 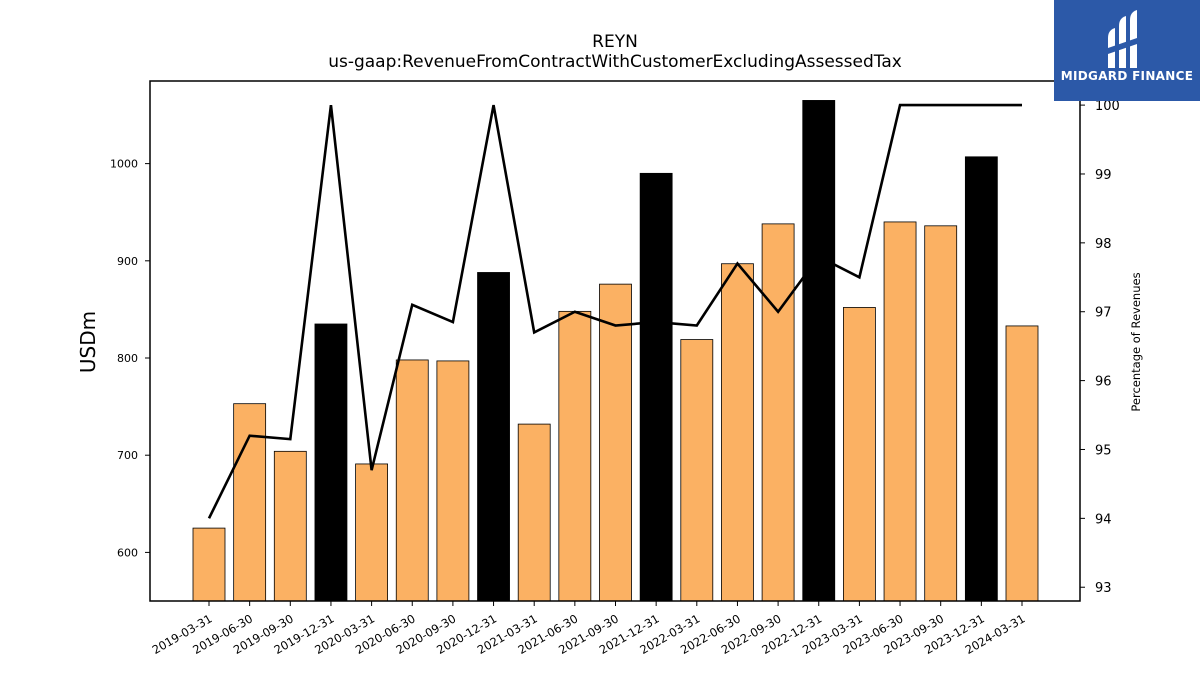 What do you see at coordinates (127, 358) in the screenshot?
I see `y-tick-label: 800` at bounding box center [127, 358].